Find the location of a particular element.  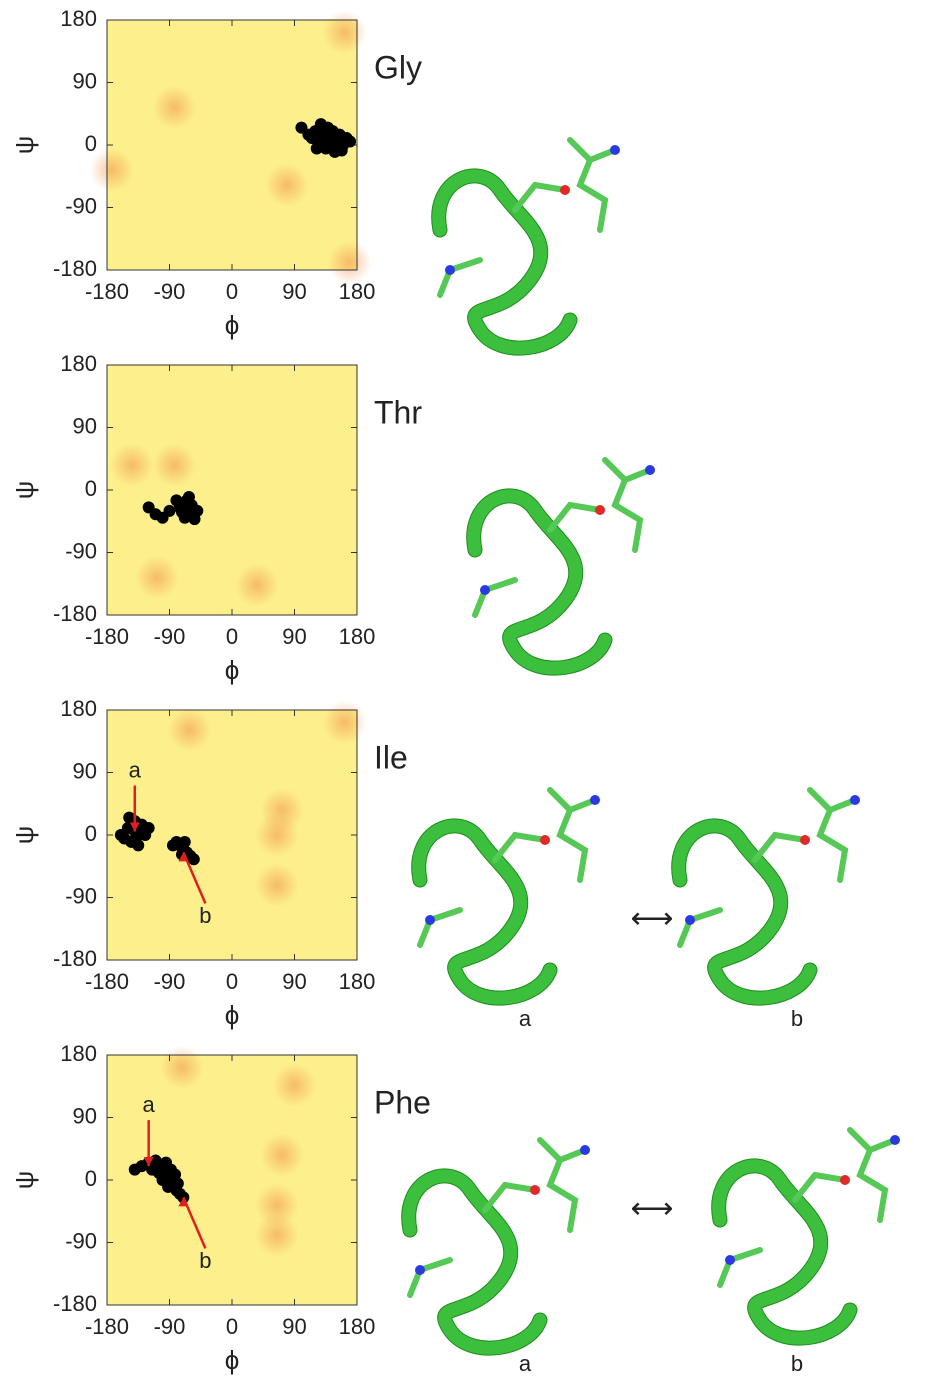

panel-title: Phe is located at coordinates (402, 1102).